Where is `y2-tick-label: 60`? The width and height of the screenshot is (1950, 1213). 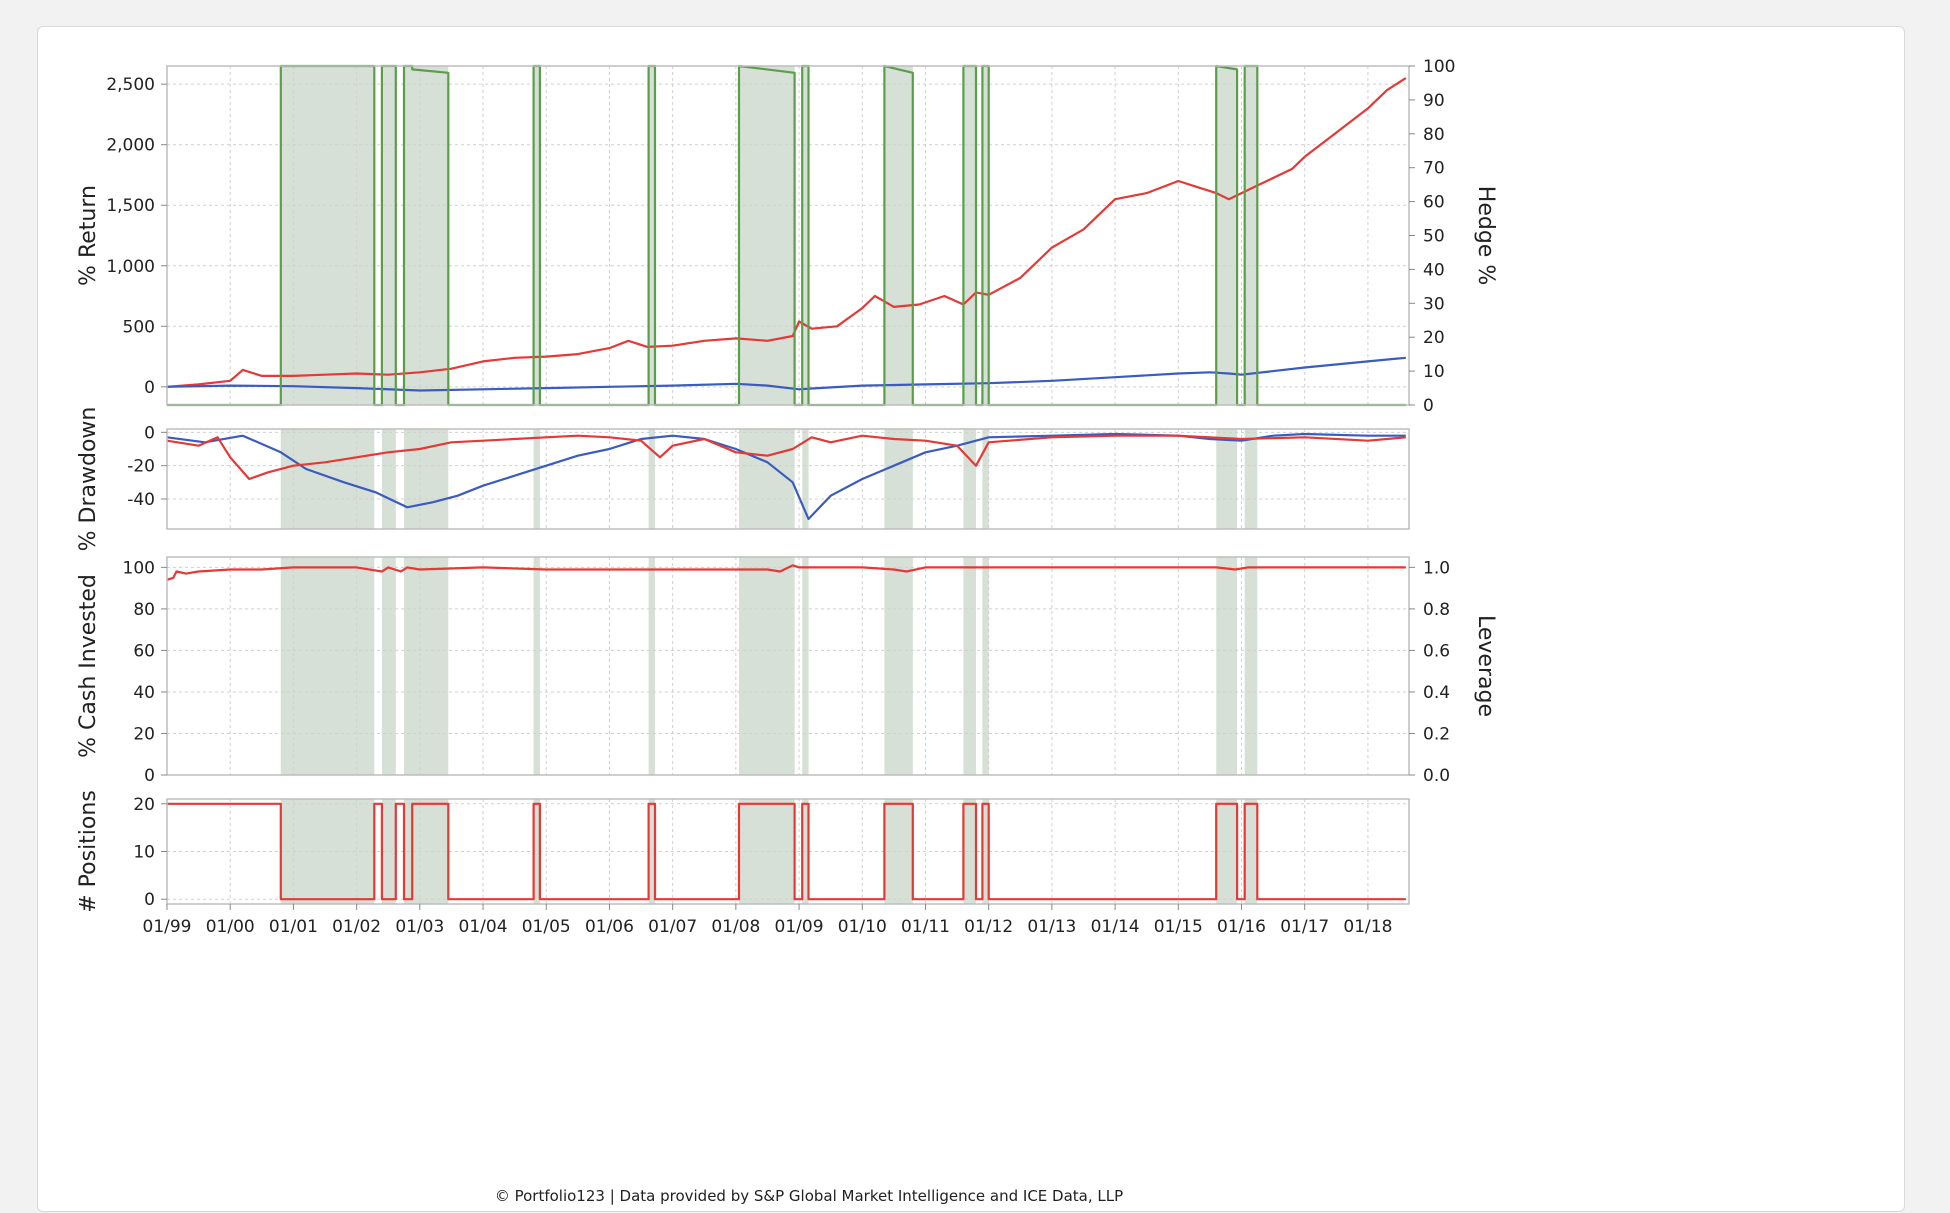 y2-tick-label: 60 is located at coordinates (1434, 203).